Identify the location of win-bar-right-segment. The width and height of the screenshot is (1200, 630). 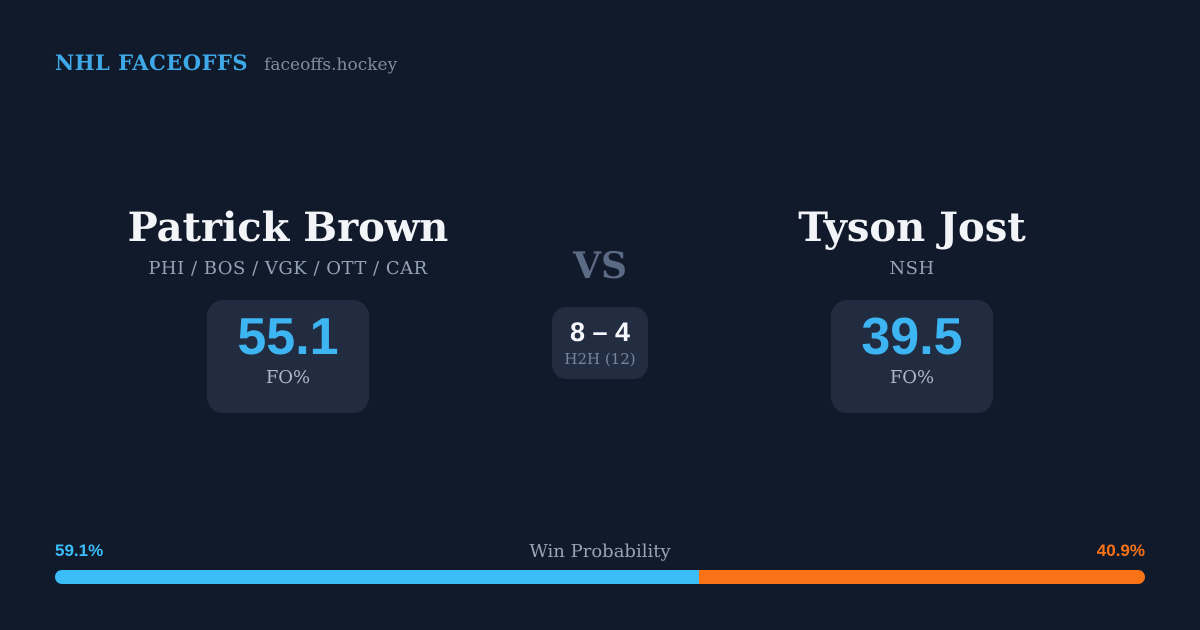
(922, 577).